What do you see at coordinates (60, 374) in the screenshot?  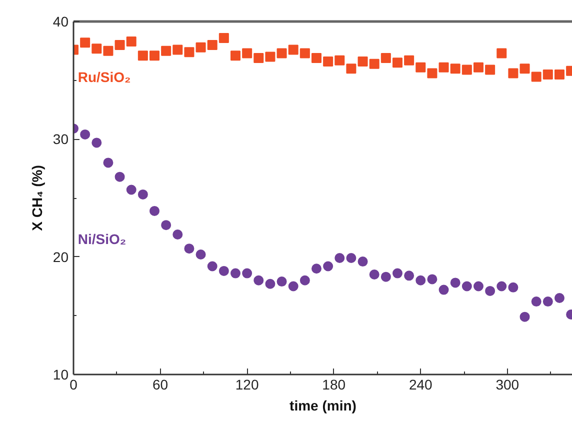 I see `y-tick-label: 10` at bounding box center [60, 374].